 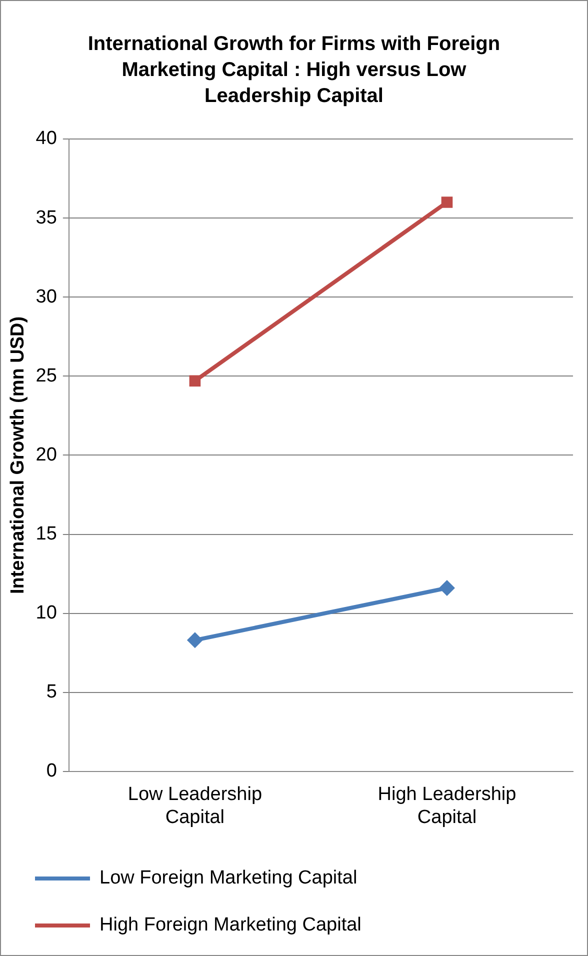 What do you see at coordinates (46, 455) in the screenshot?
I see `y-tick-label: 20` at bounding box center [46, 455].